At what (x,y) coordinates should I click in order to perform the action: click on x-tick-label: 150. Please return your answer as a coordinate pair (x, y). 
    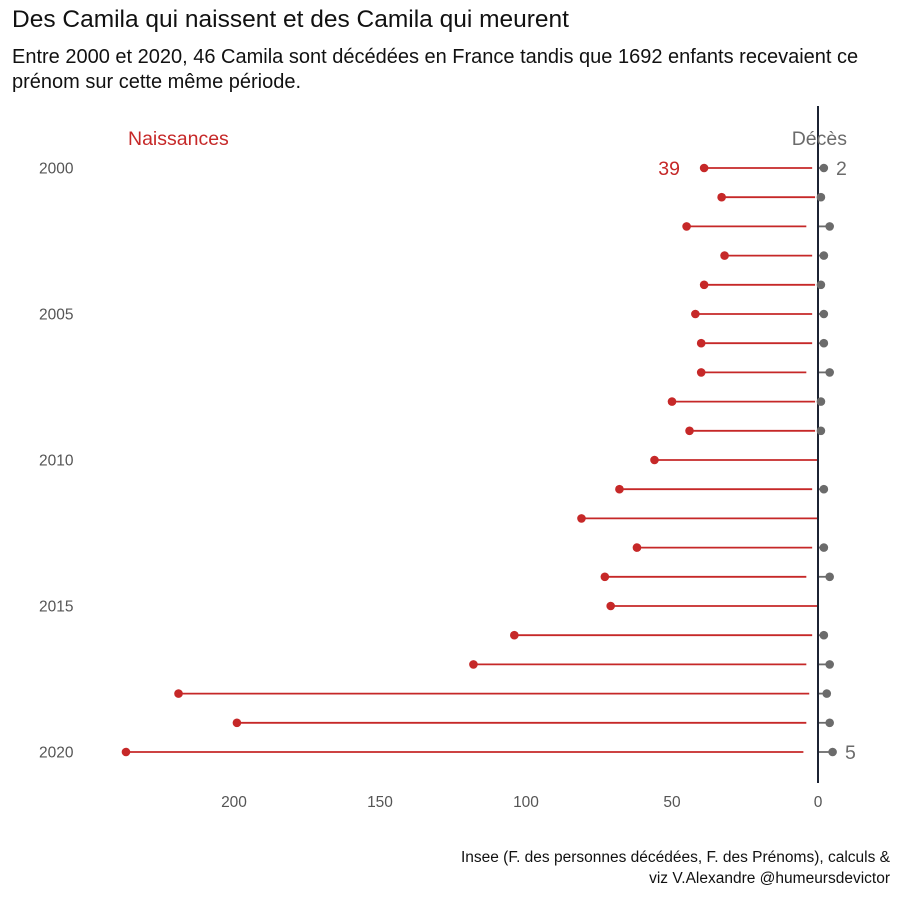
    Looking at the image, I should click on (380, 802).